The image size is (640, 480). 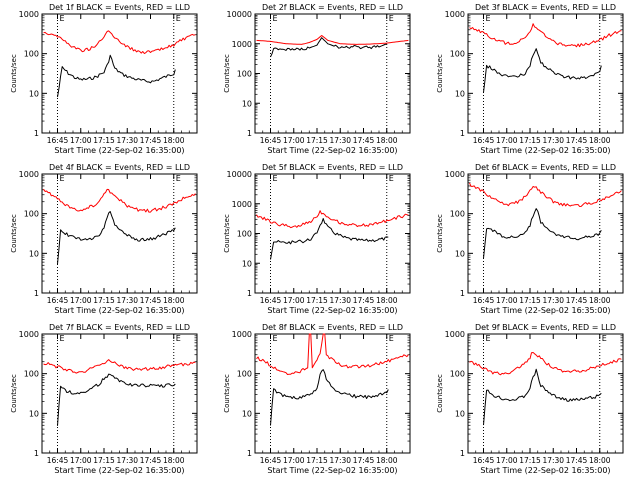 What do you see at coordinates (119, 327) in the screenshot?
I see `chart-title: Det 7f BLACK = Events, RED = LLD` at bounding box center [119, 327].